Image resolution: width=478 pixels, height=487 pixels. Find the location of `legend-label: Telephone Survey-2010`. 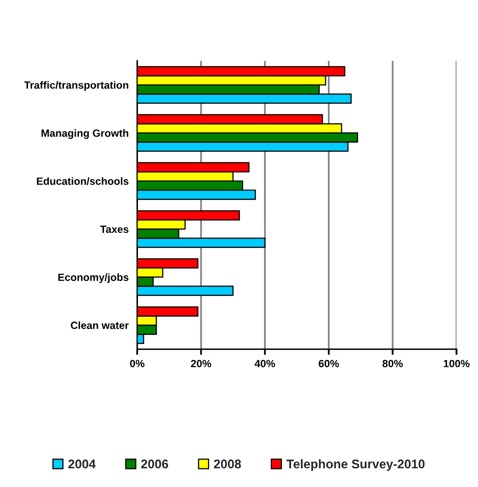

legend-label: Telephone Survey-2010 is located at coordinates (355, 465).